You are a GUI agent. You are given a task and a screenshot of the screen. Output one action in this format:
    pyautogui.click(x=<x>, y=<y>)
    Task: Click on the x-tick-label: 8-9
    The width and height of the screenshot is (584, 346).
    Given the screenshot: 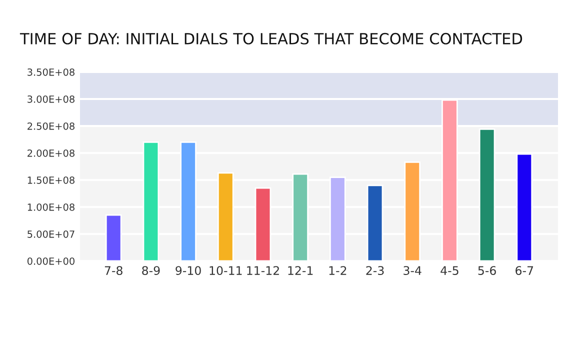 What is the action you would take?
    pyautogui.click(x=151, y=270)
    